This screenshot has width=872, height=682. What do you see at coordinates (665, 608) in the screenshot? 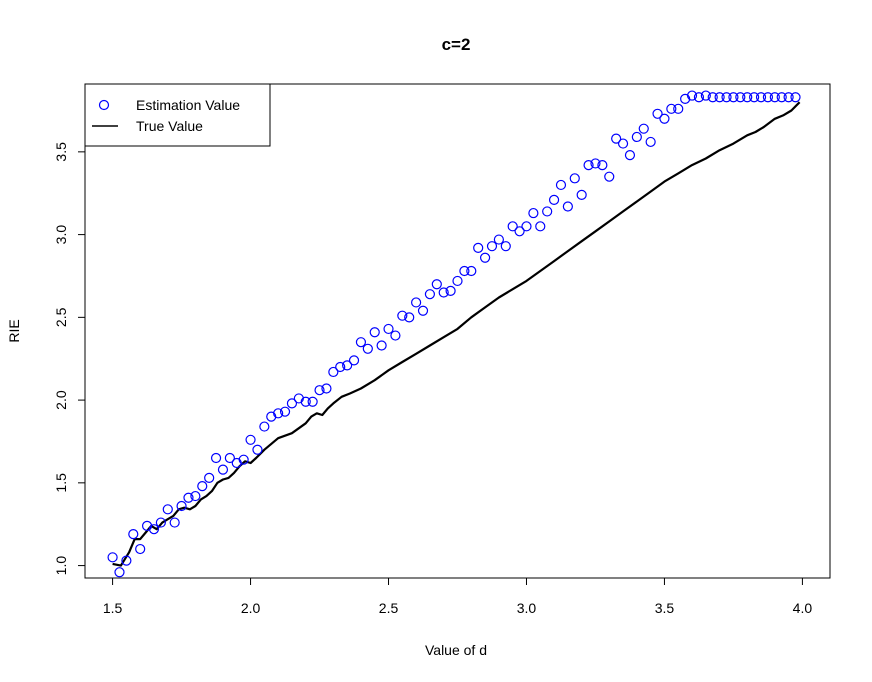
I see `x-tick-label: 3.5` at bounding box center [665, 608].